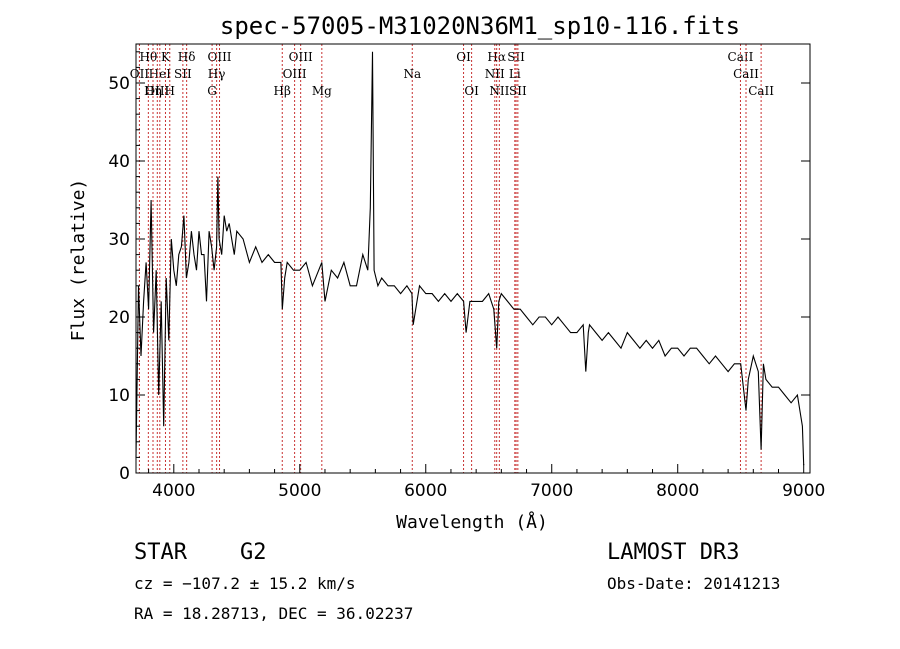 The image size is (900, 649). What do you see at coordinates (412, 74) in the screenshot?
I see `line-label: Na` at bounding box center [412, 74].